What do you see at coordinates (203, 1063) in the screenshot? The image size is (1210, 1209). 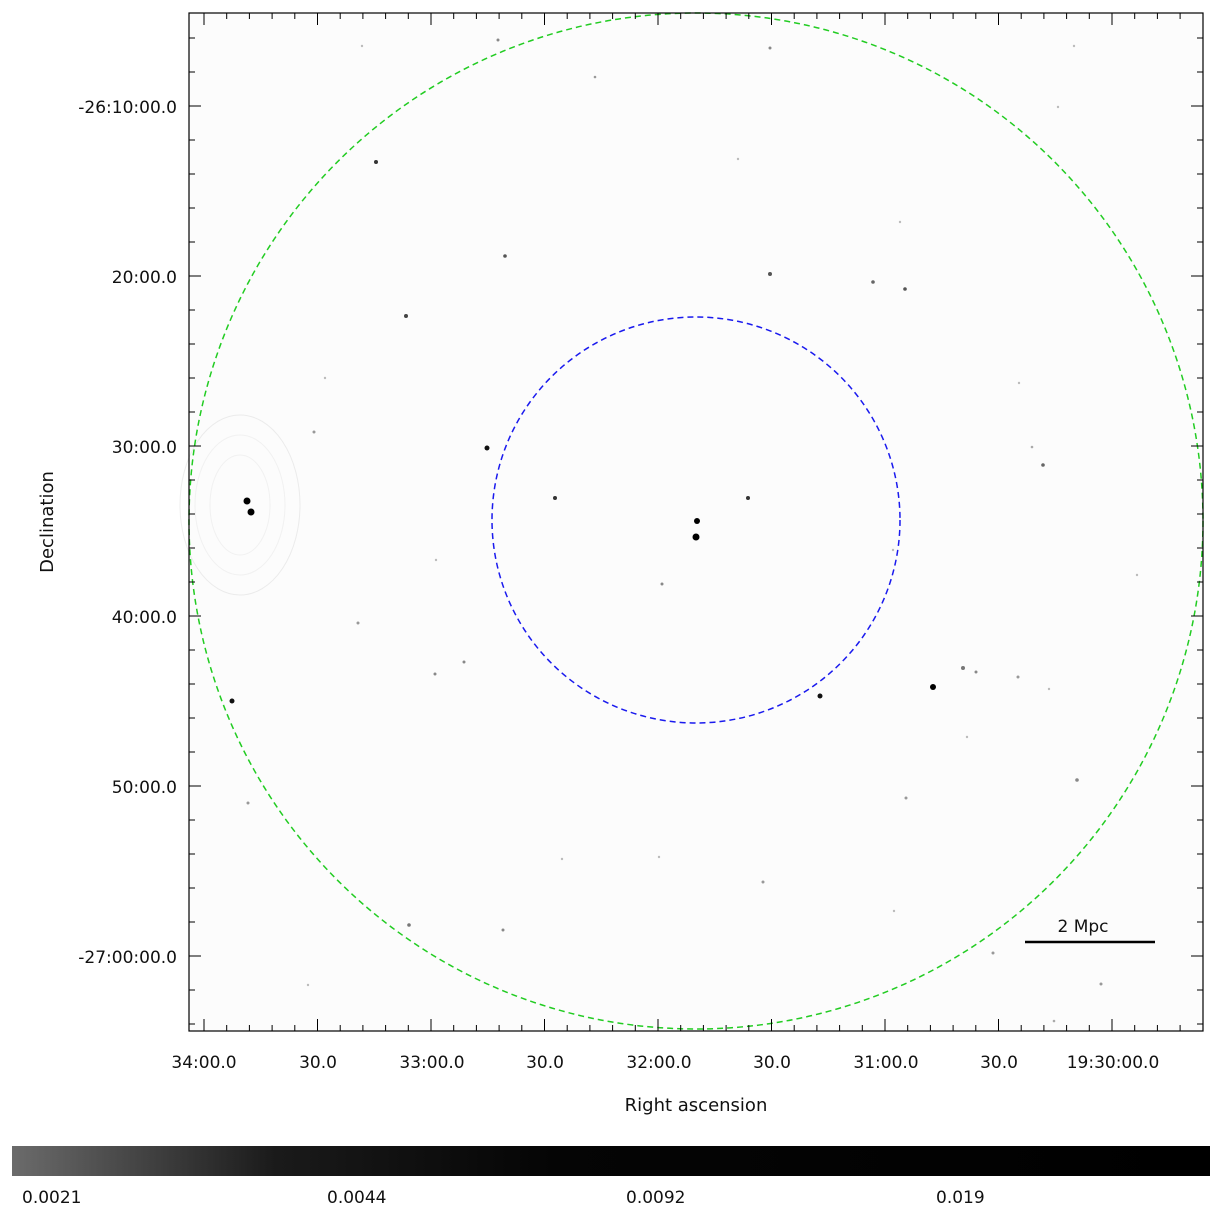 I see `x-tick-label: 34:00.0` at bounding box center [203, 1063].